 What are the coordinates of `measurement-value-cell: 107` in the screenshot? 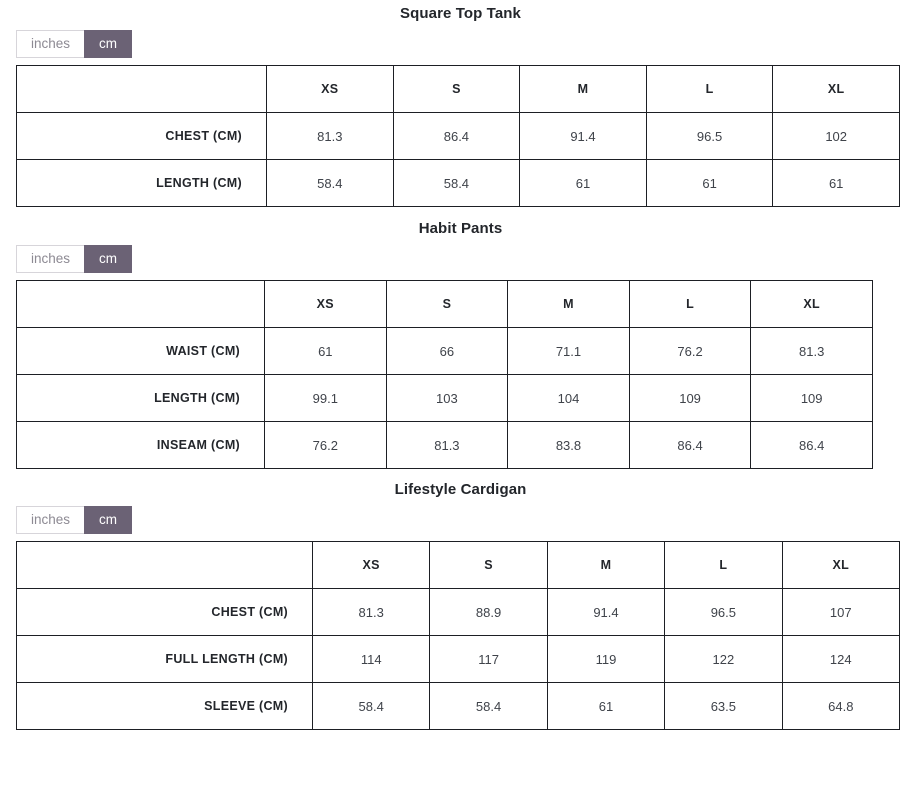 It's located at (841, 612).